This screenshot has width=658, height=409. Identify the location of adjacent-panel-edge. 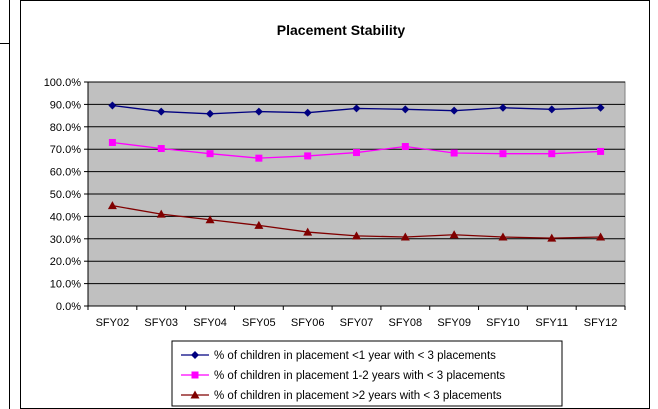
(5, 204).